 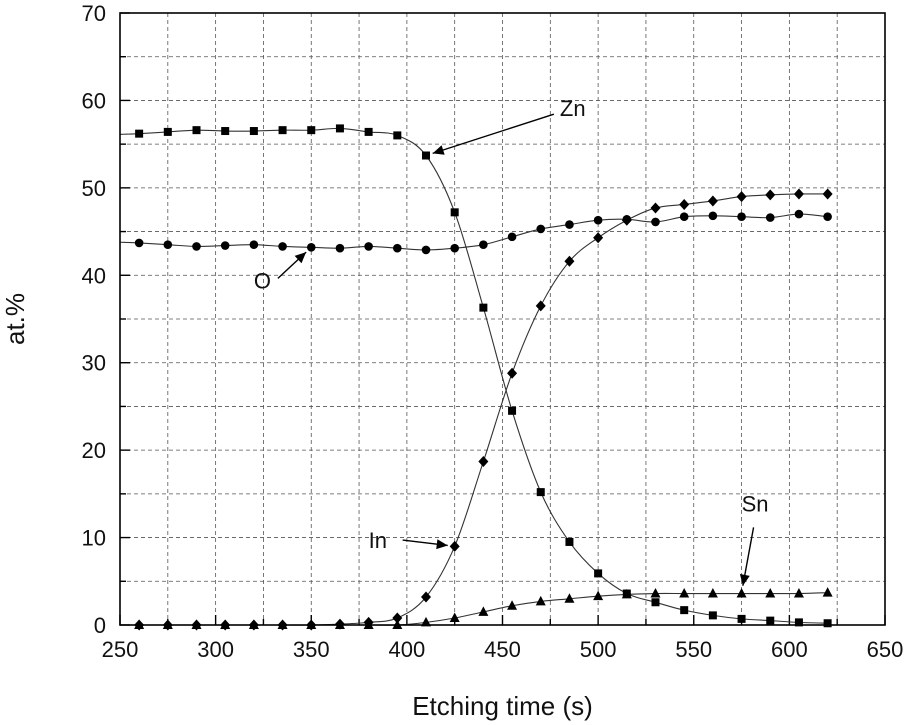 What do you see at coordinates (215, 649) in the screenshot?
I see `x-tick-label: 300` at bounding box center [215, 649].